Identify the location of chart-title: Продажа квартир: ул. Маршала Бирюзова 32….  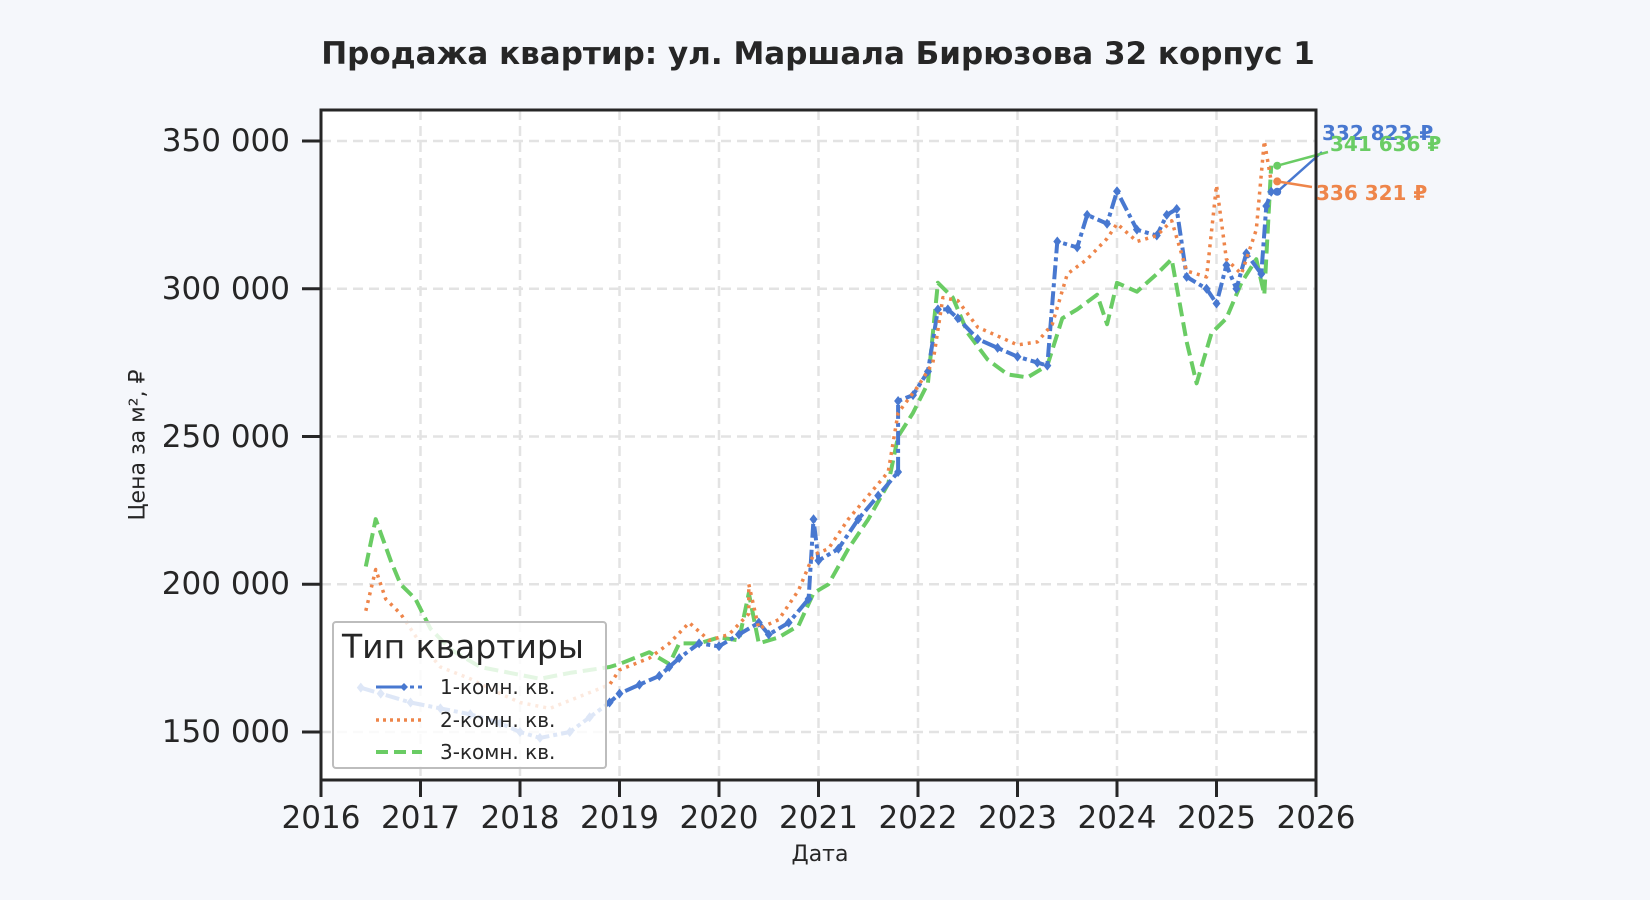
(818, 54).